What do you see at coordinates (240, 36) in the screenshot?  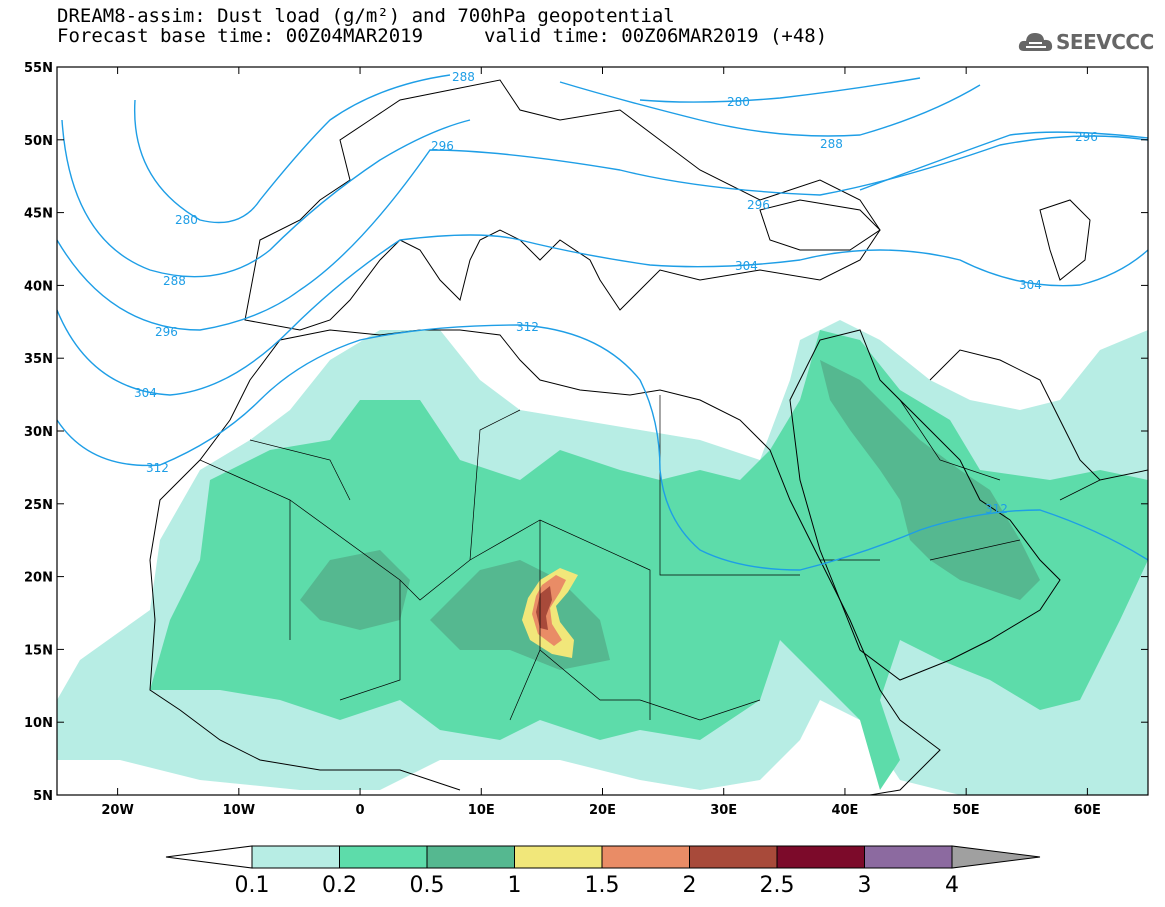 I see `title-line-2: Forecast base time: 00Z04MAR2019` at bounding box center [240, 36].